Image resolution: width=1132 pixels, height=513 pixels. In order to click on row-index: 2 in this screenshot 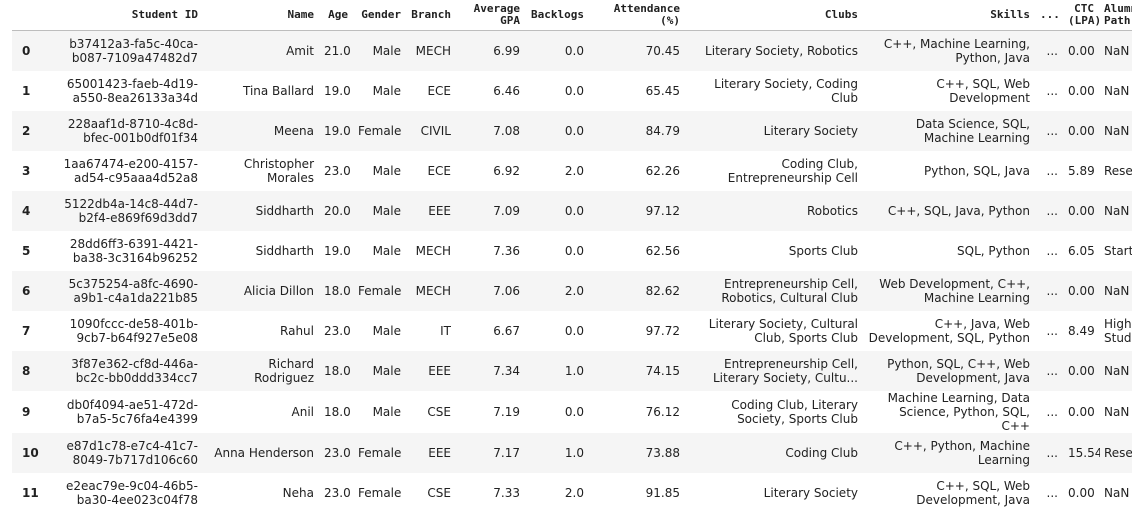, I will do `click(26, 130)`.